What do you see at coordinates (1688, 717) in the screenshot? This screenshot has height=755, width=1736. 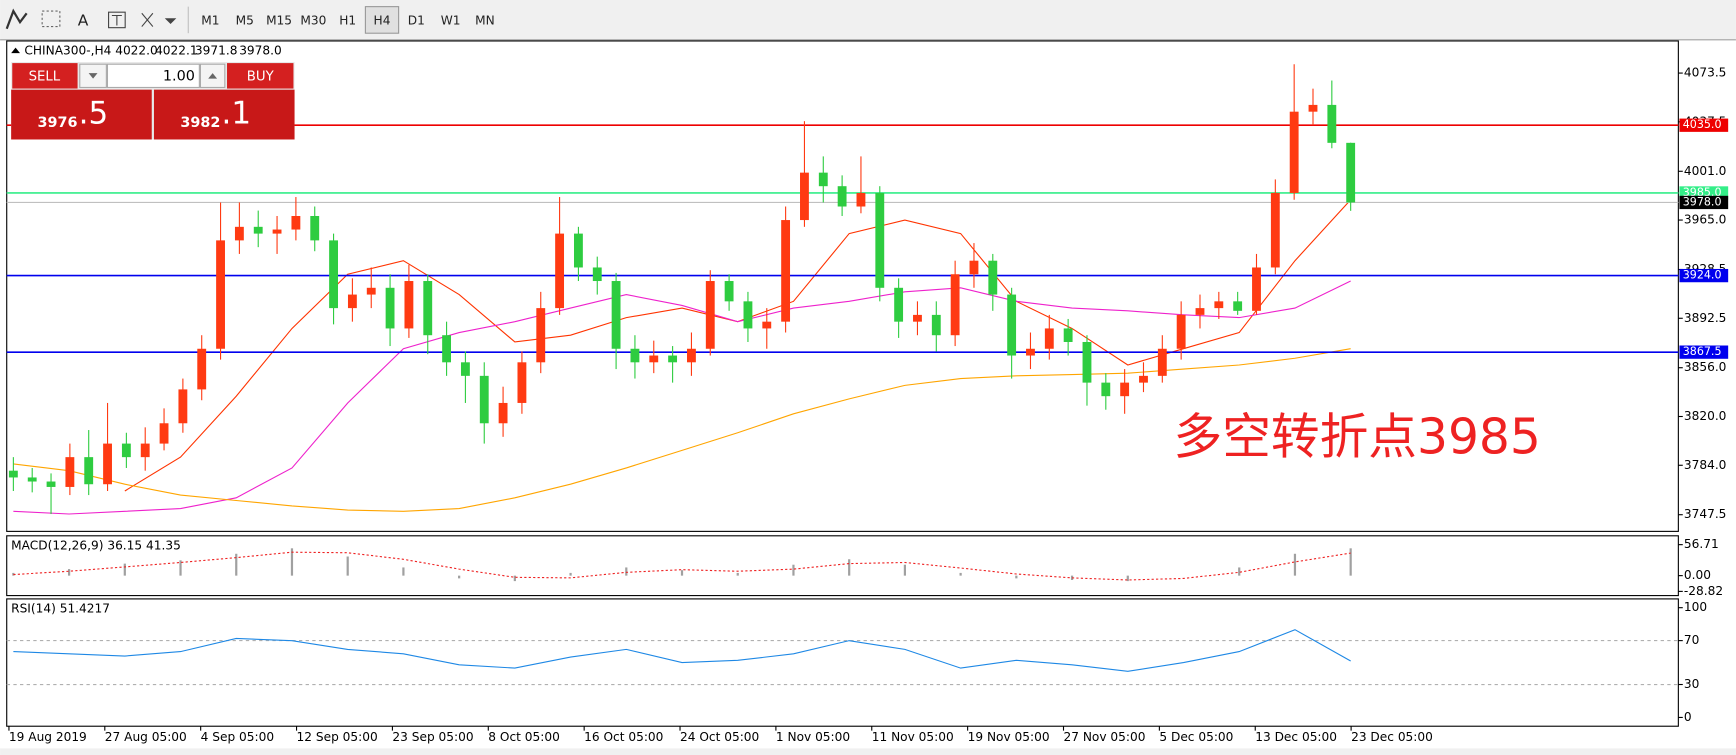 I see `y-tick-label: 0` at bounding box center [1688, 717].